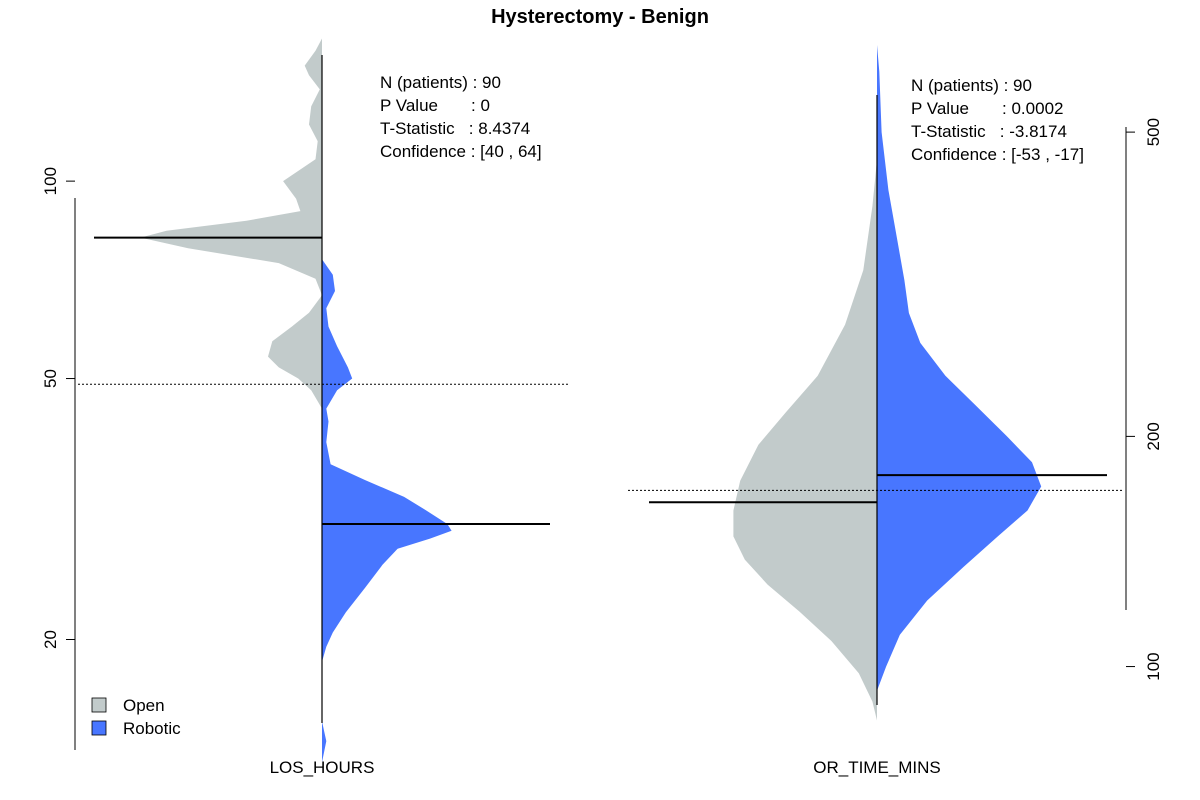 Image resolution: width=1200 pixels, height=800 pixels. I want to click on legend-swatch-open, so click(99, 705).